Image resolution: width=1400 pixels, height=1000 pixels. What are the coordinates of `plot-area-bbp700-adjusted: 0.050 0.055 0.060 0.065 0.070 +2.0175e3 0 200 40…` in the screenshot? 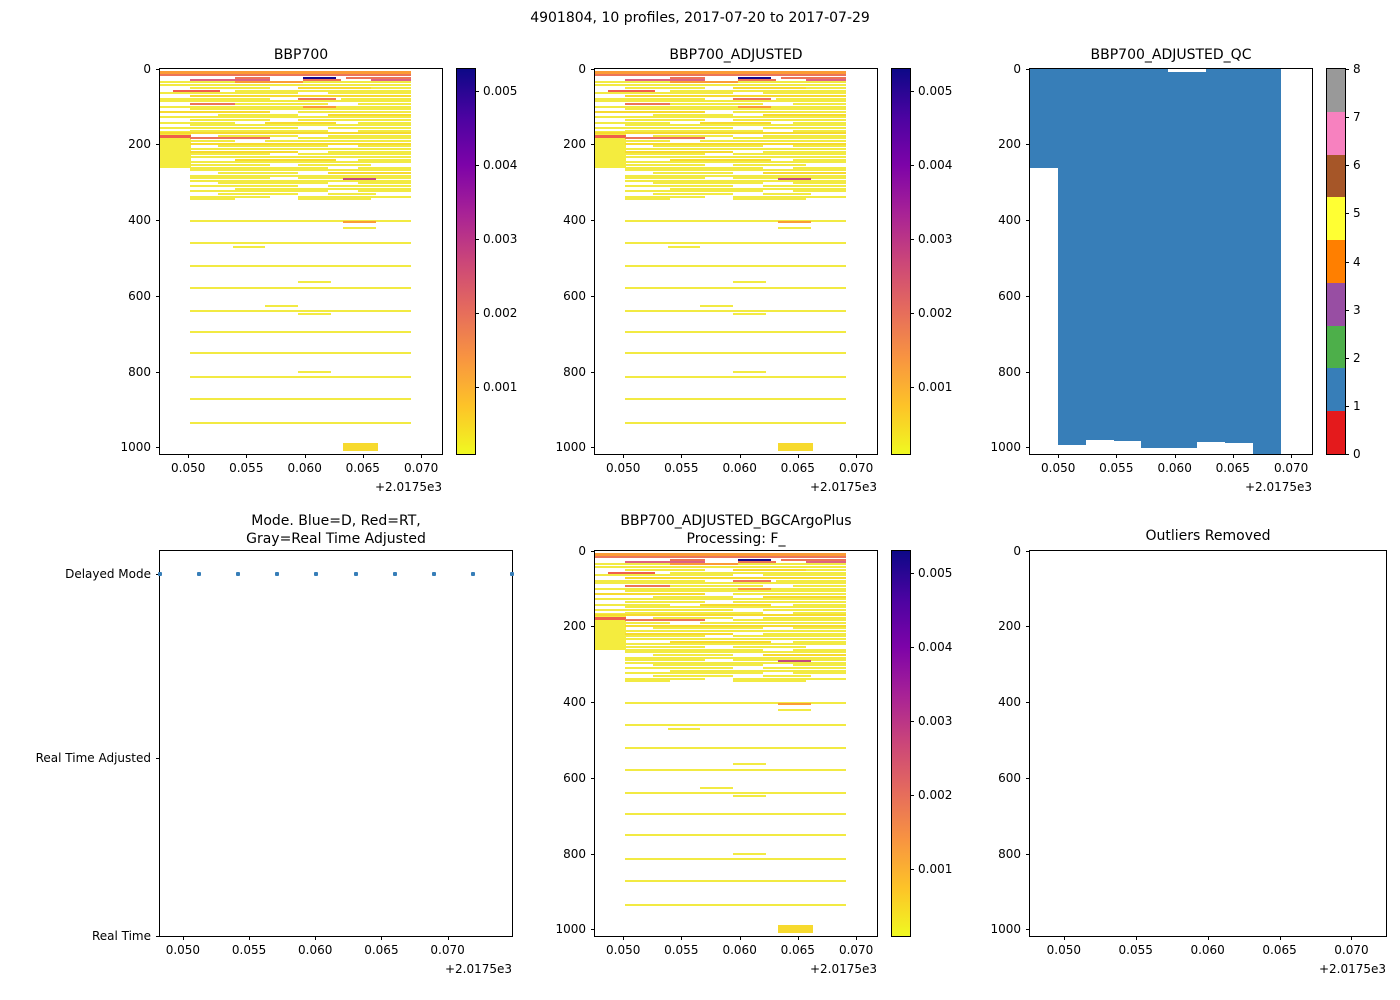 It's located at (716, 278).